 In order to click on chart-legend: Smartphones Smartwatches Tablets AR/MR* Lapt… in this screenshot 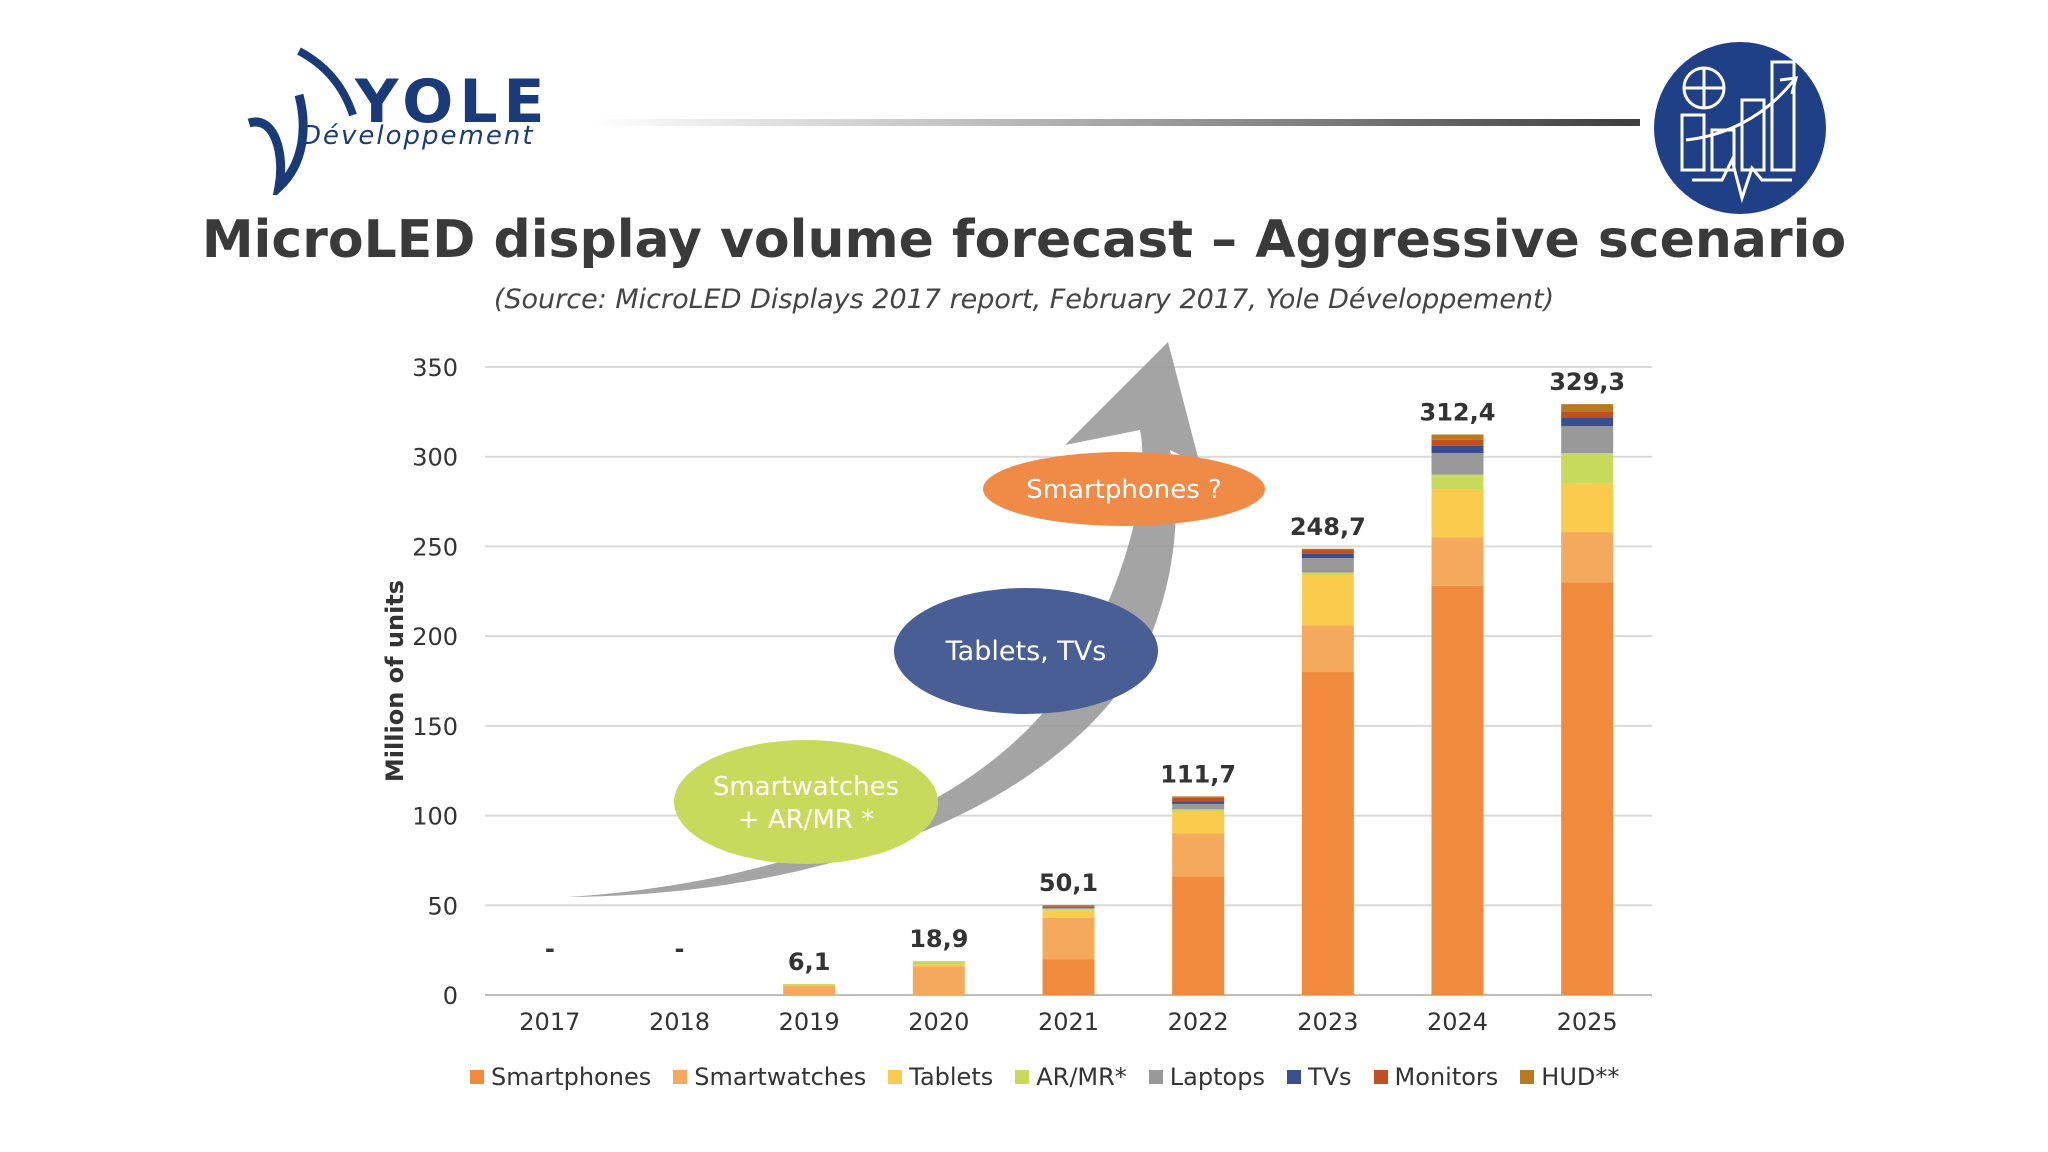, I will do `click(1044, 1077)`.